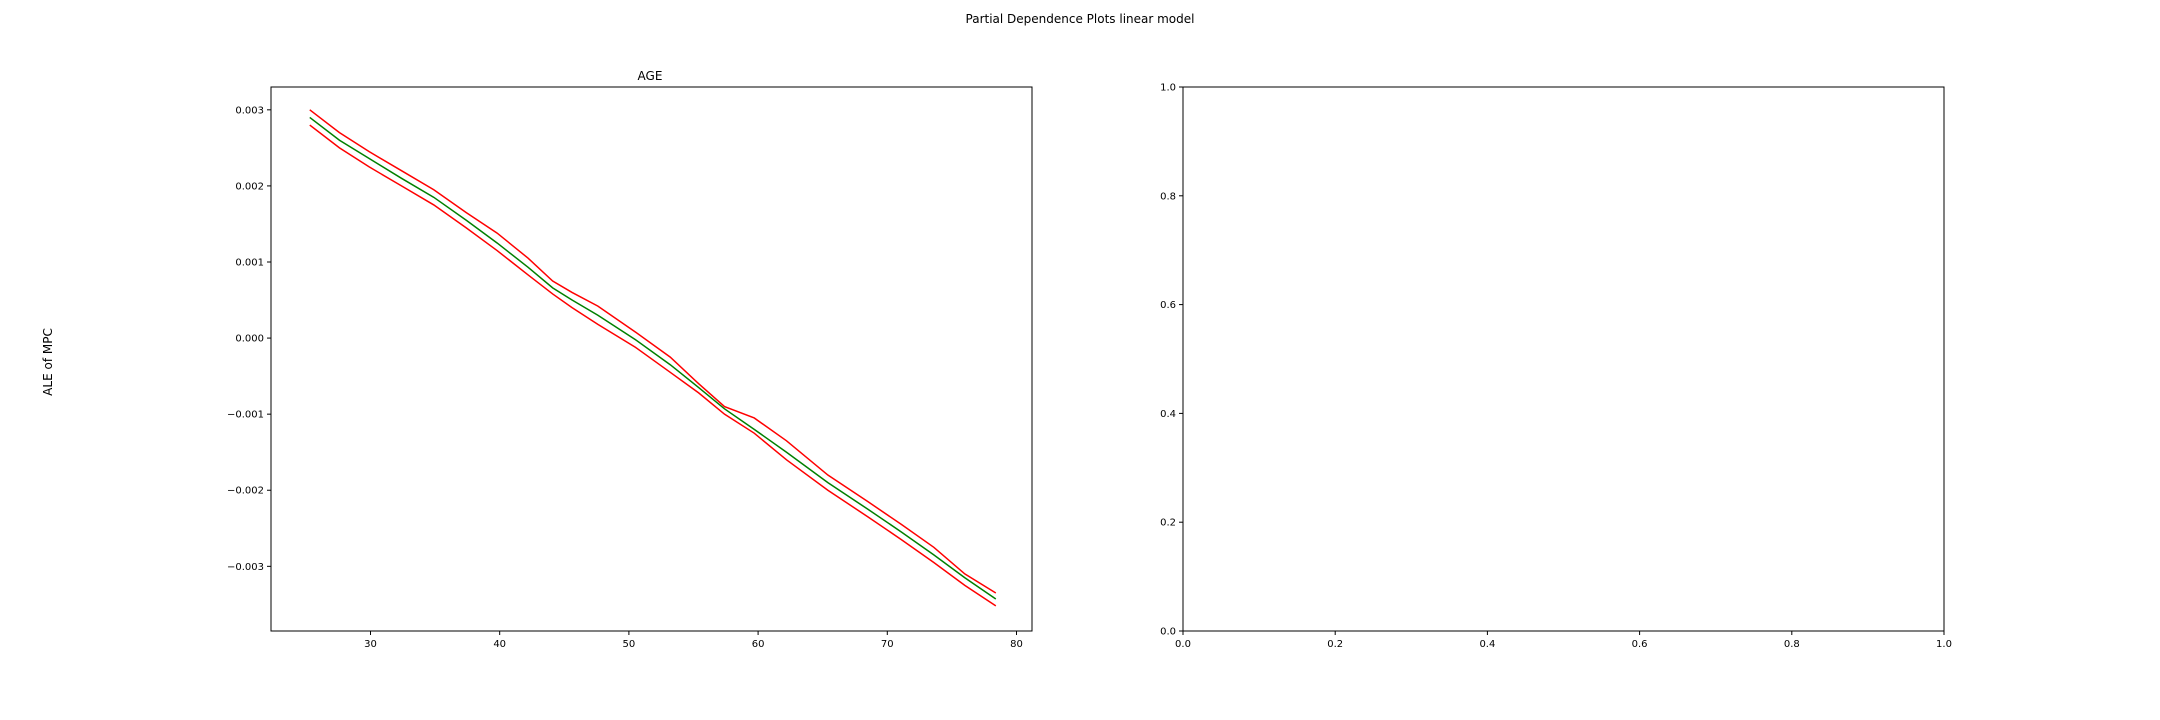 The image size is (2160, 720). What do you see at coordinates (249, 110) in the screenshot?
I see `age-plot-y-tick-label: 0.003` at bounding box center [249, 110].